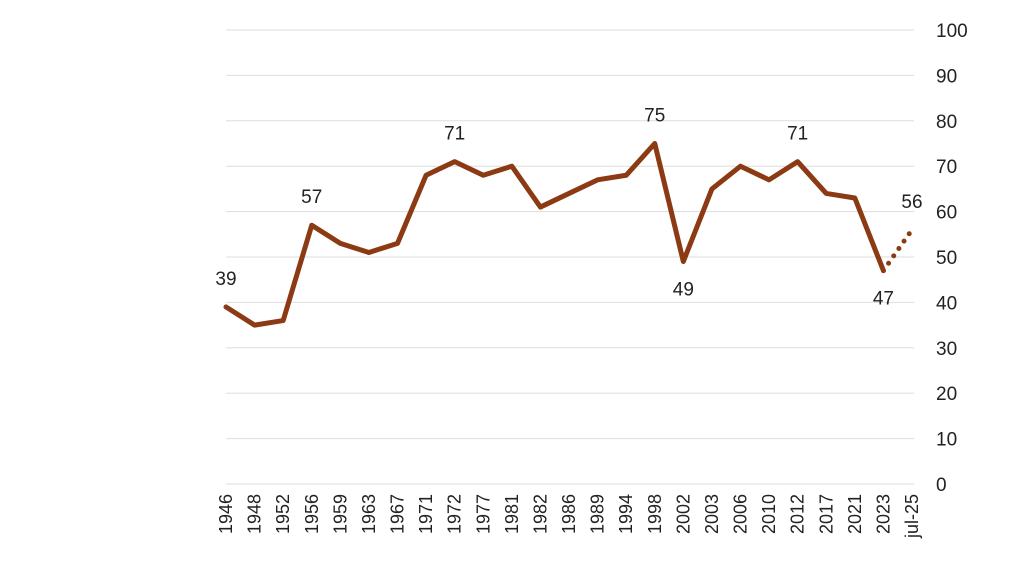 Image resolution: width=1030 pixels, height=580 pixels. I want to click on x-tick-label: 2012, so click(798, 514).